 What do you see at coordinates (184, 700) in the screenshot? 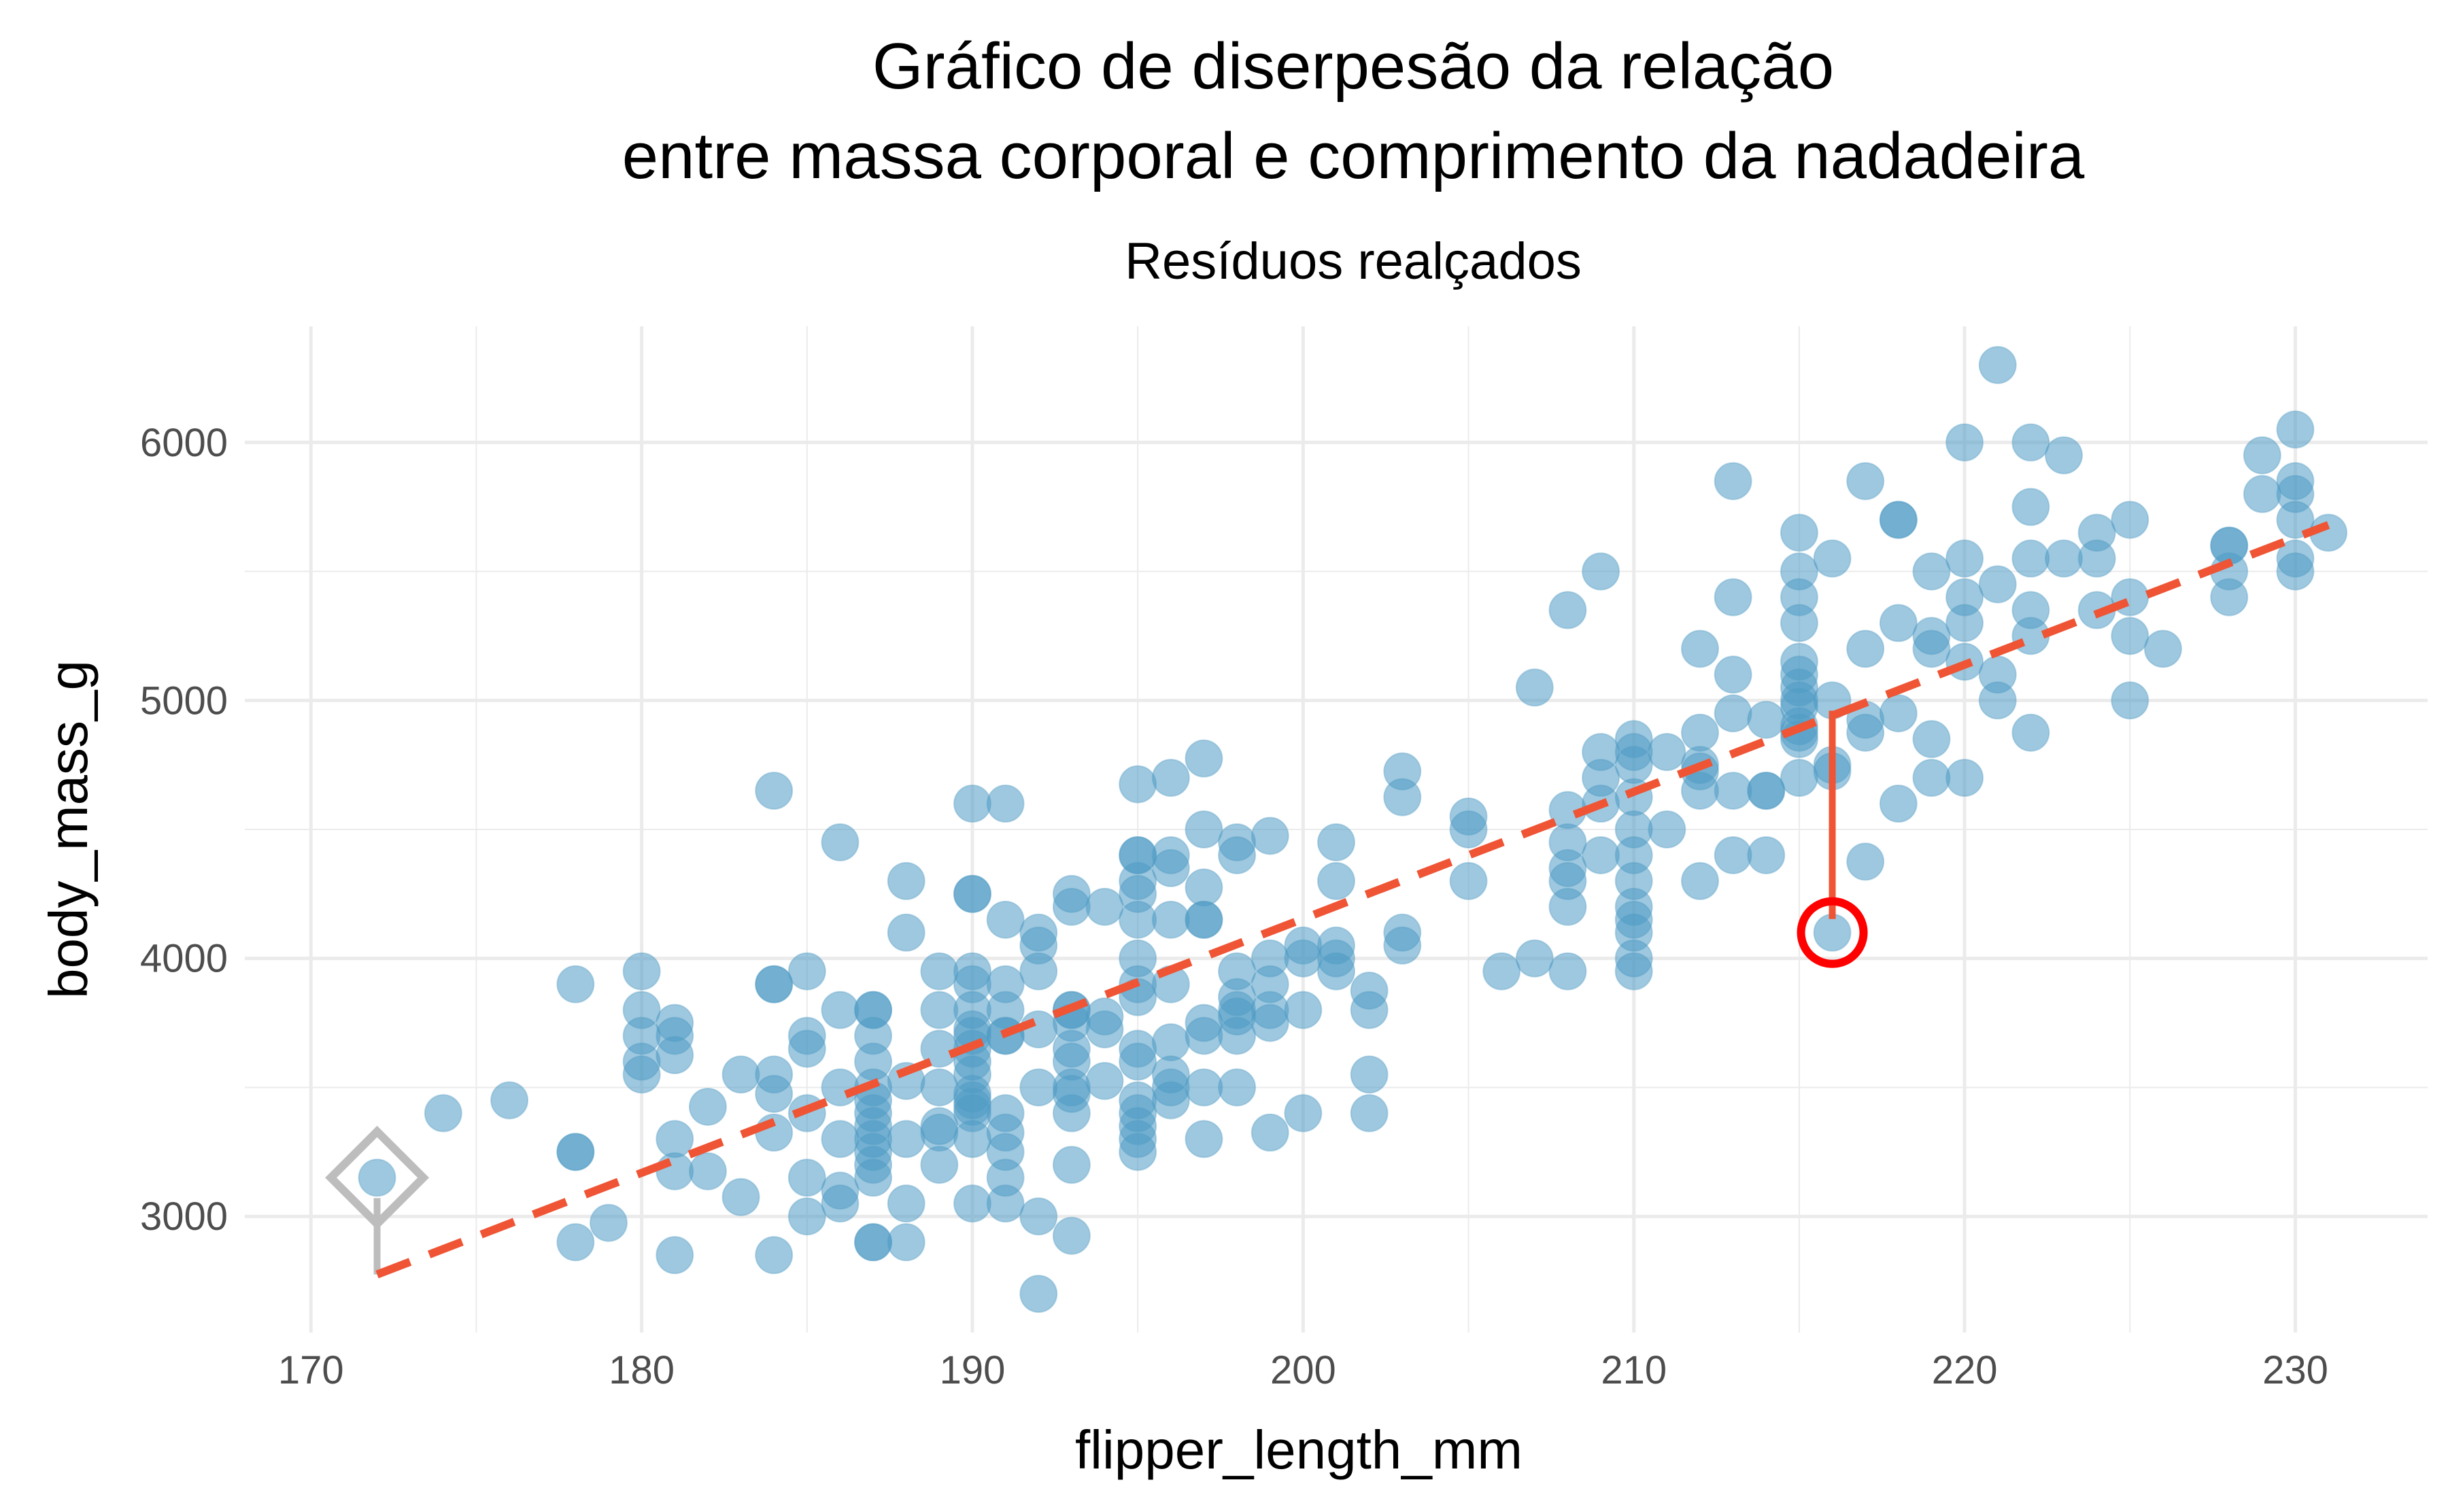
I see `y-tick-label: 5000` at bounding box center [184, 700].